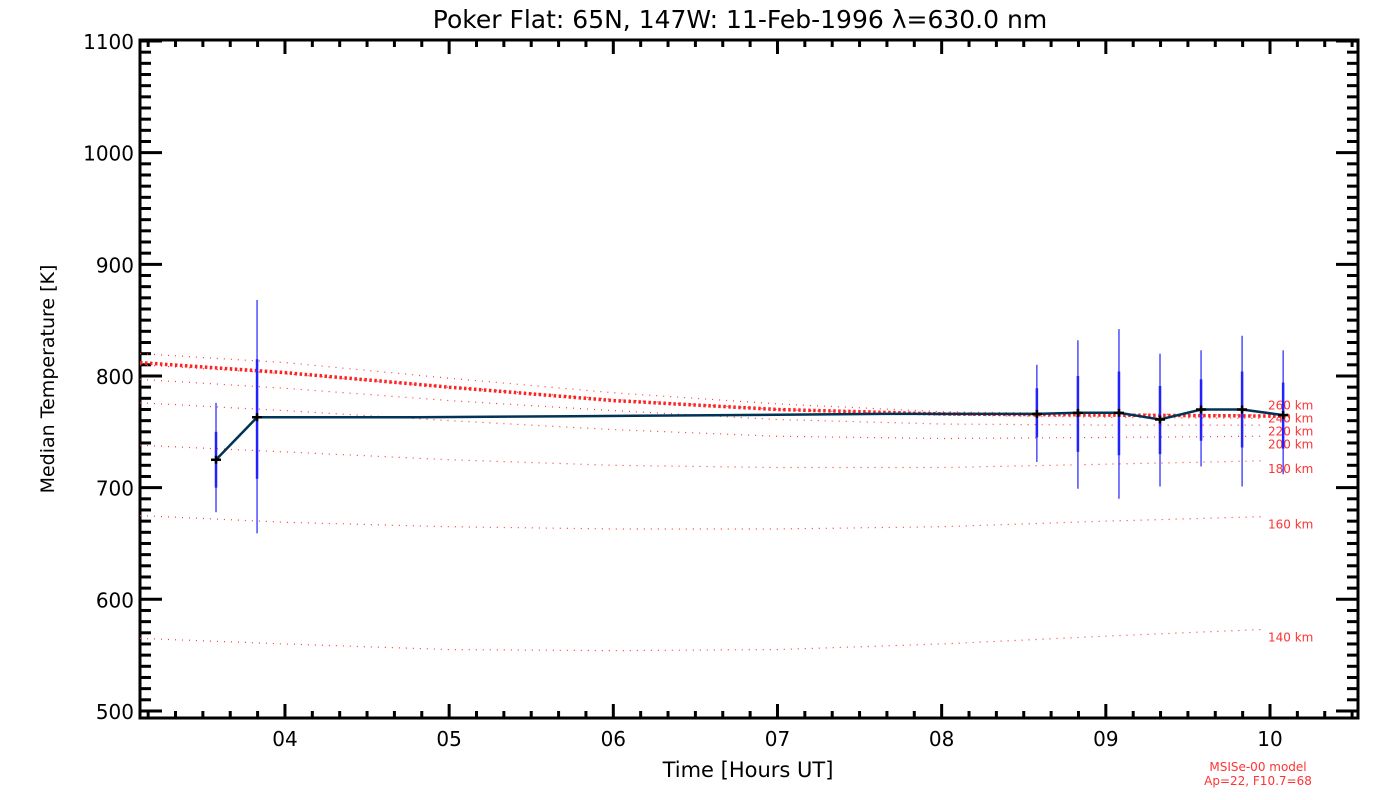  Describe the element at coordinates (115, 600) in the screenshot. I see `y-tick-label: 600` at that location.